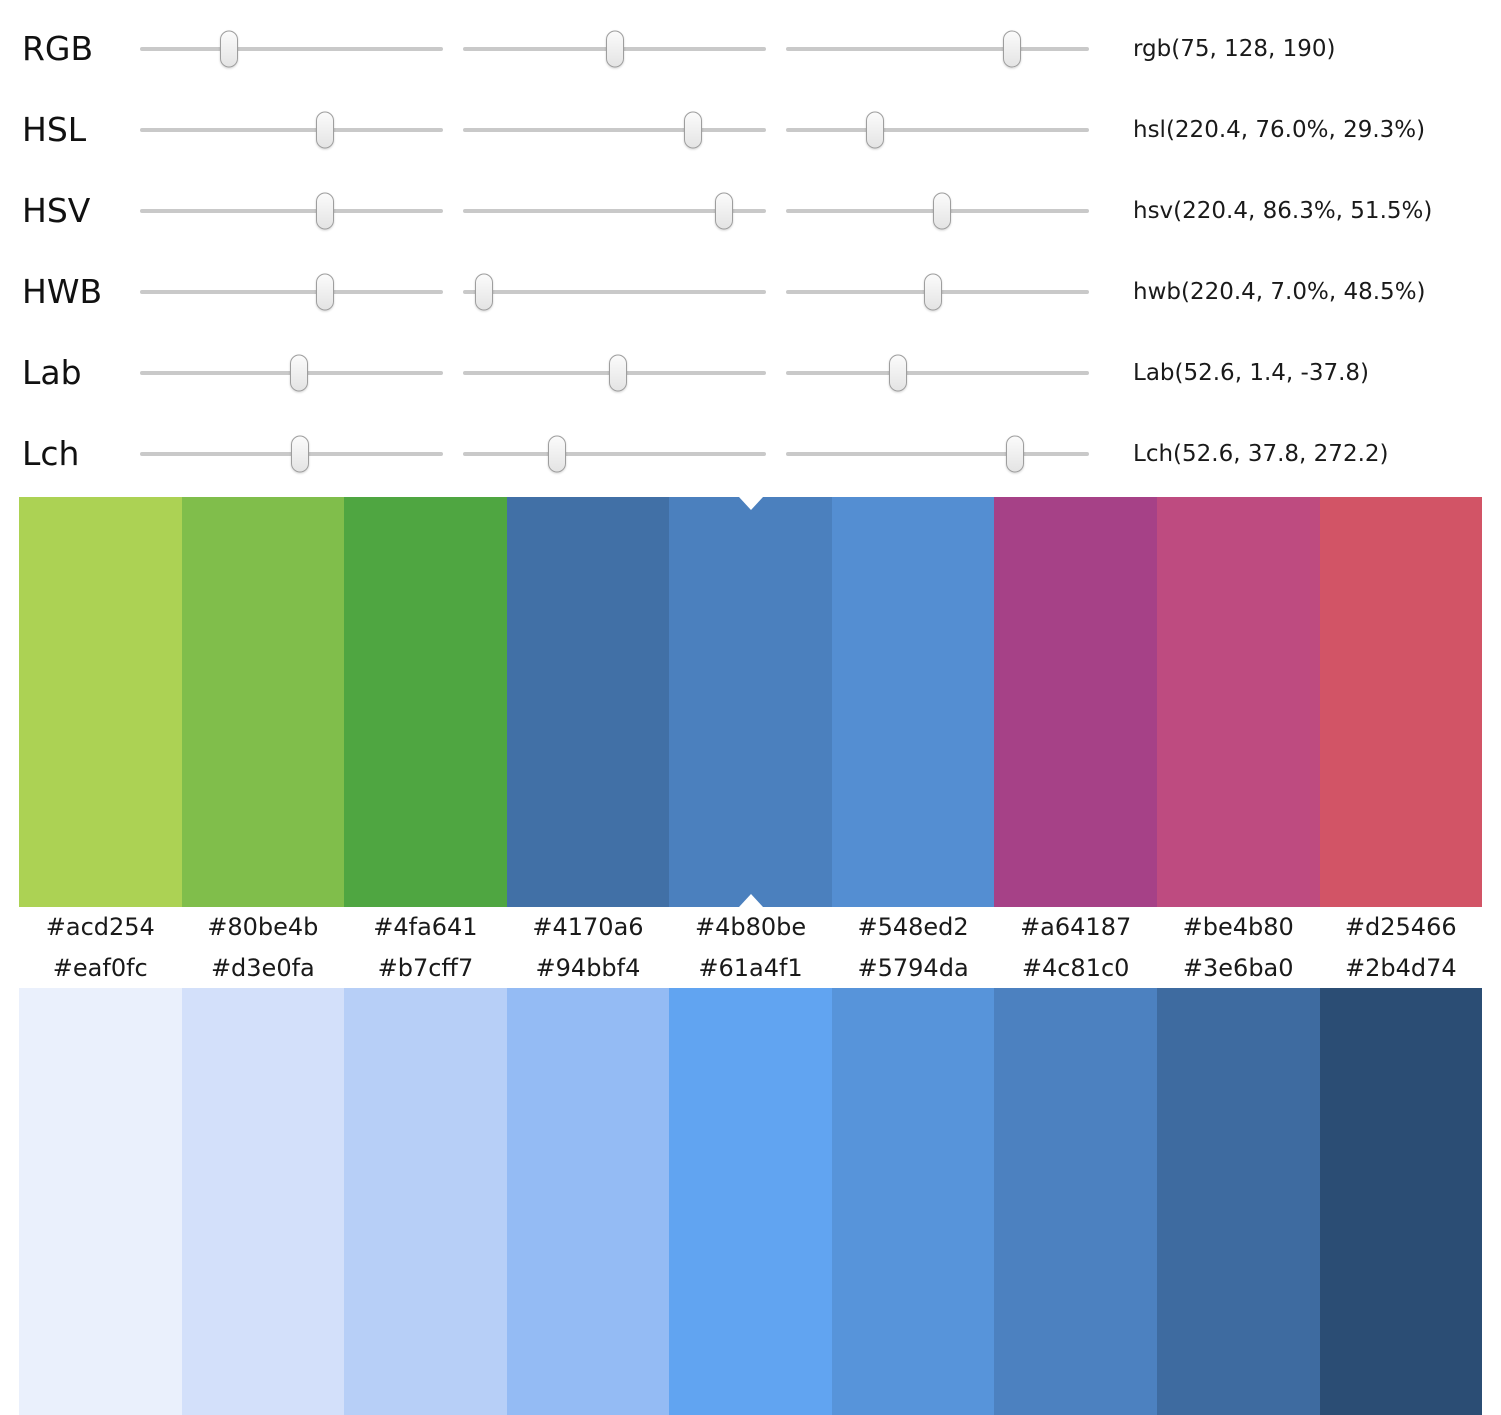  Describe the element at coordinates (1075, 967) in the screenshot. I see `hex-label: #4c81c0` at that location.